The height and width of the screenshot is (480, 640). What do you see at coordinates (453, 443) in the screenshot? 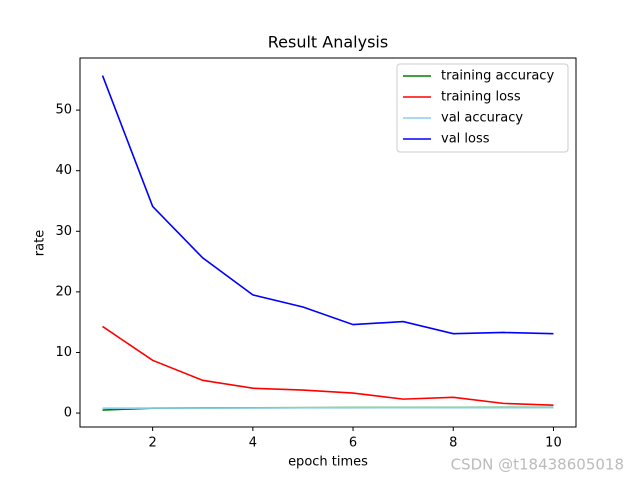
I see `x-tick-label: 8` at bounding box center [453, 443].